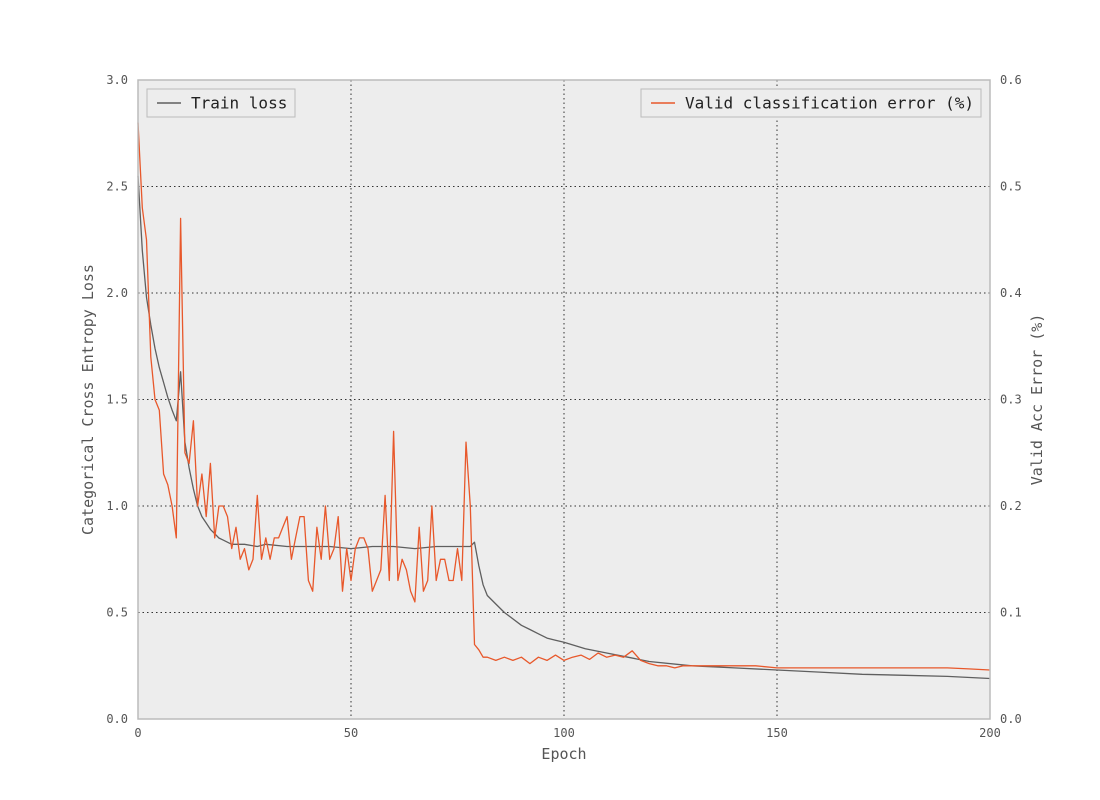 This screenshot has width=1100, height=800. Describe the element at coordinates (88, 399) in the screenshot. I see `y-left-axis-label: Categorical Cross Entropy Loss` at that location.